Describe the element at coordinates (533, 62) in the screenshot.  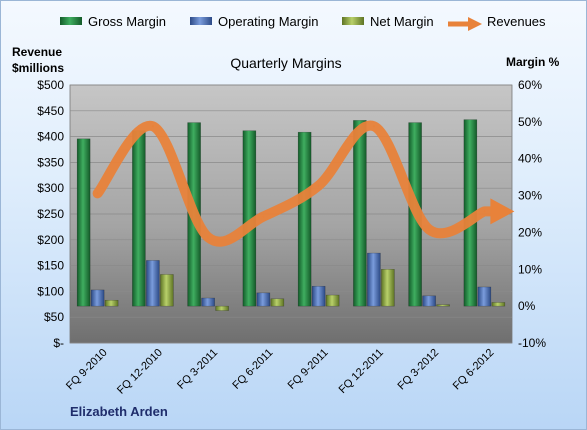
I see `right-axis-title: Margin %` at that location.